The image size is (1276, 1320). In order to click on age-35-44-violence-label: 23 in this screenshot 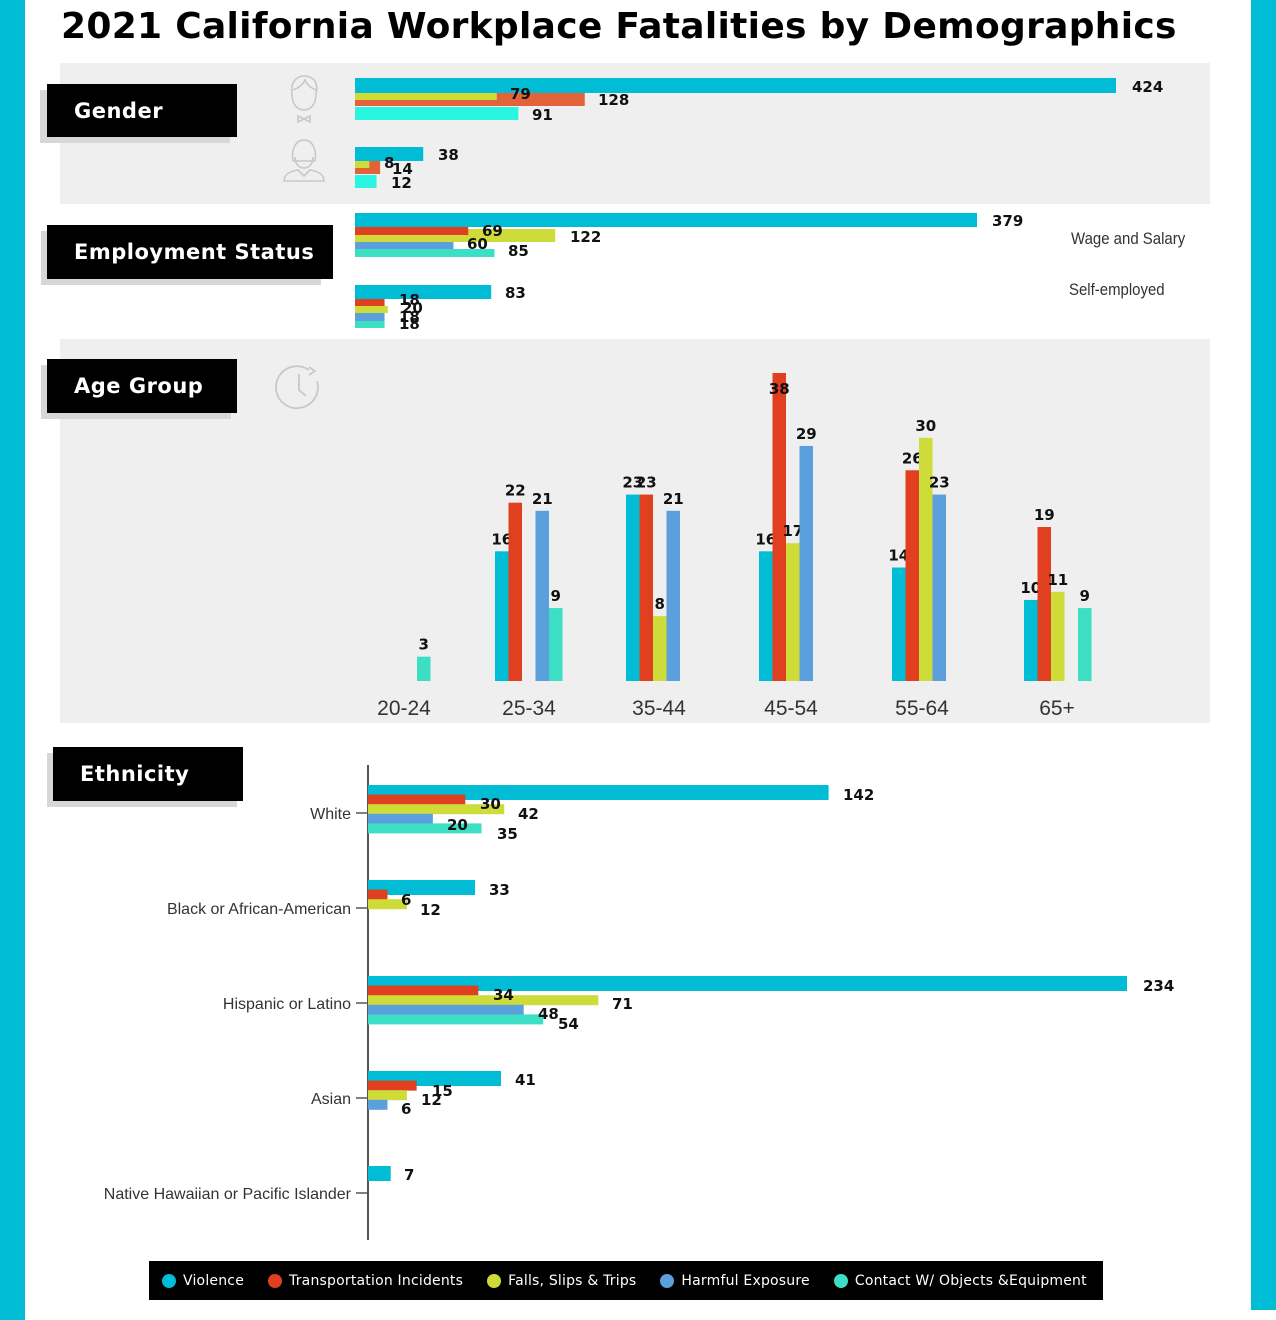, I will do `click(632, 483)`.